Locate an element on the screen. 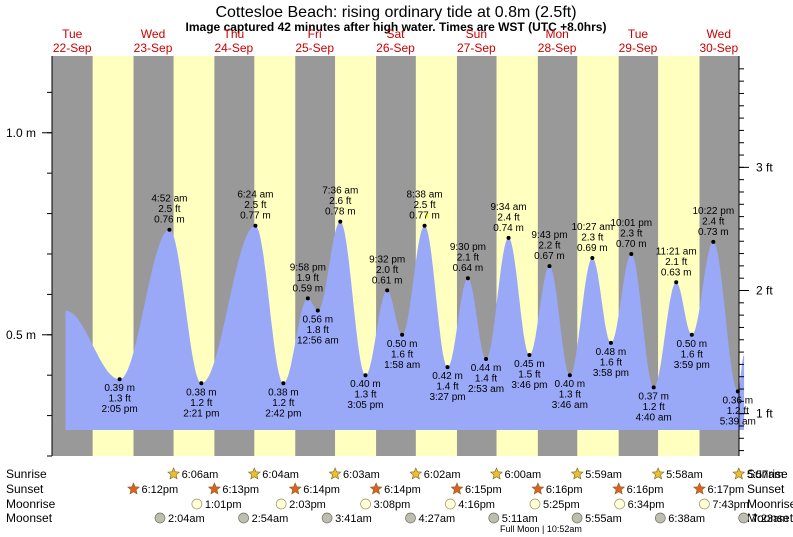 This screenshot has height=537, width=793. day-label-date: 25-Sep is located at coordinates (314, 48).